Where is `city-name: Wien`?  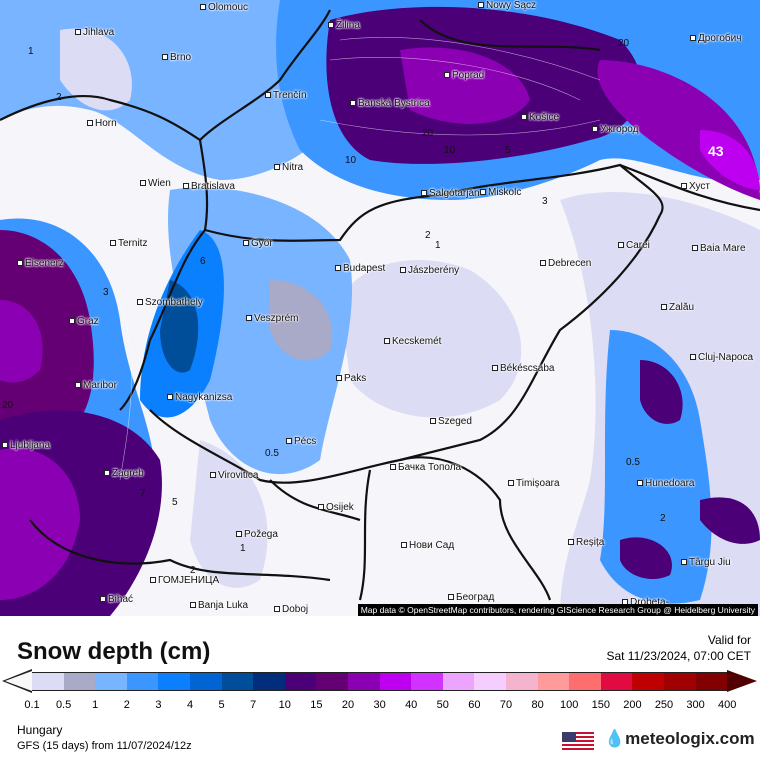 city-name: Wien is located at coordinates (159, 183).